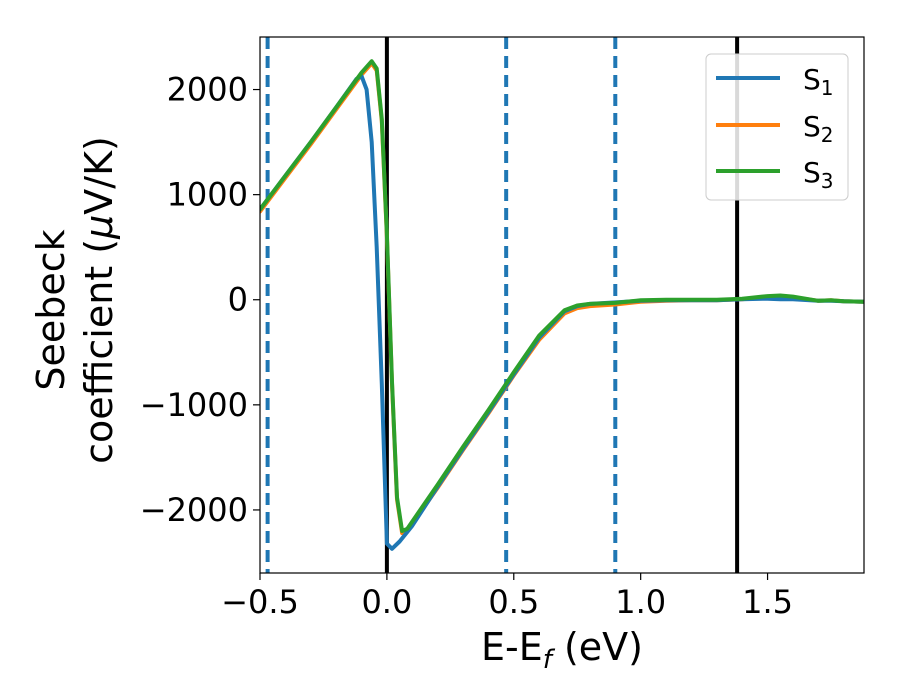 The image size is (900, 700). I want to click on x-tick-label: 1.5, so click(767, 602).